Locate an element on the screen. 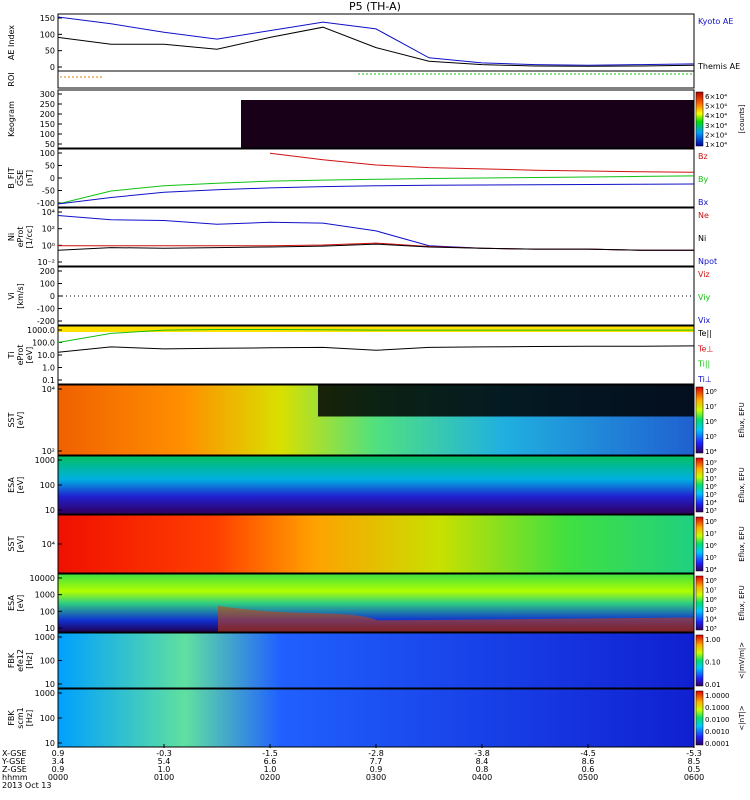 Image resolution: width=750 pixels, height=800 pixels. density-legend-0: Ne is located at coordinates (703, 215).